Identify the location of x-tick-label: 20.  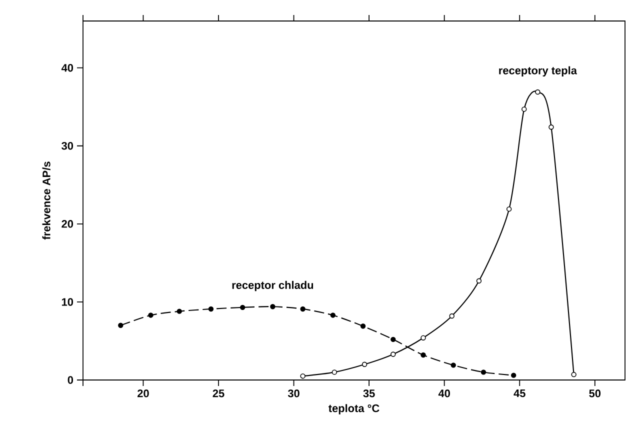
(143, 394).